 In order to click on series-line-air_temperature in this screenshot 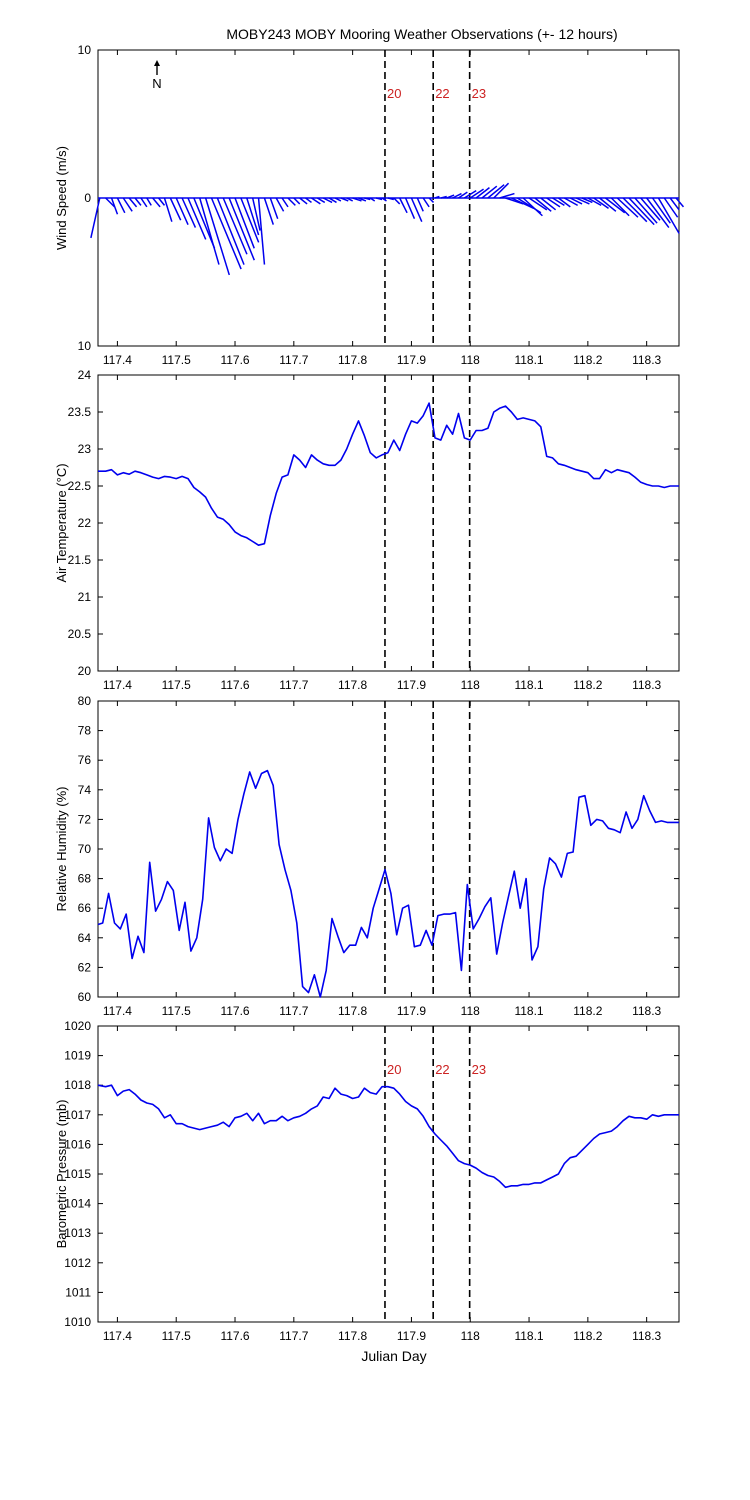, I will do `click(388, 474)`.